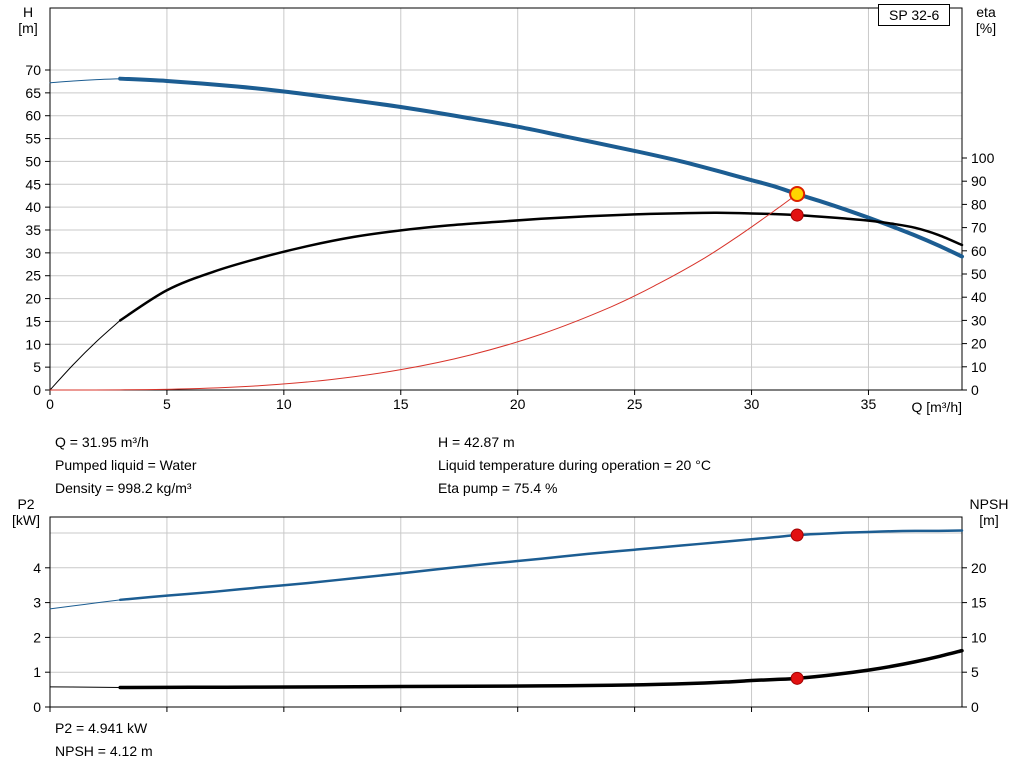  I want to click on q-axis-label: Q [m³/h], so click(936, 407).